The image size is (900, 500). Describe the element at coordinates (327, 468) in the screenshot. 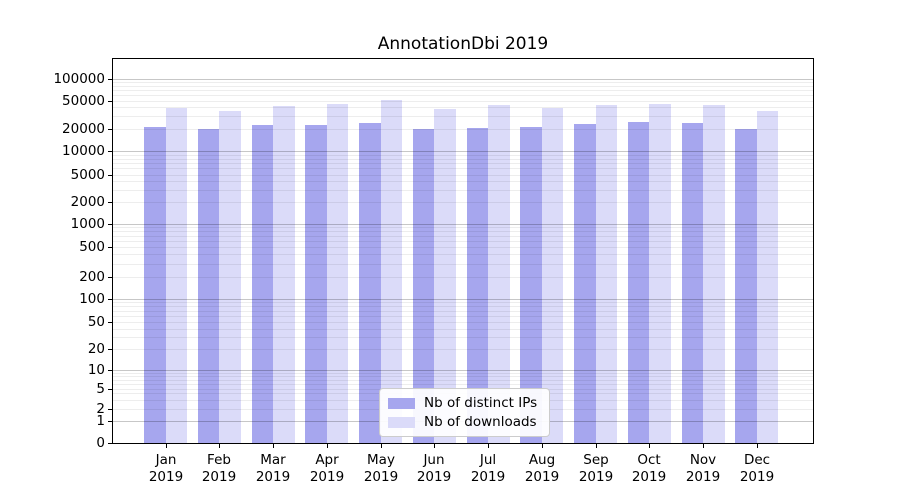

I see `x-tick-label-apr: Apr 2019` at that location.